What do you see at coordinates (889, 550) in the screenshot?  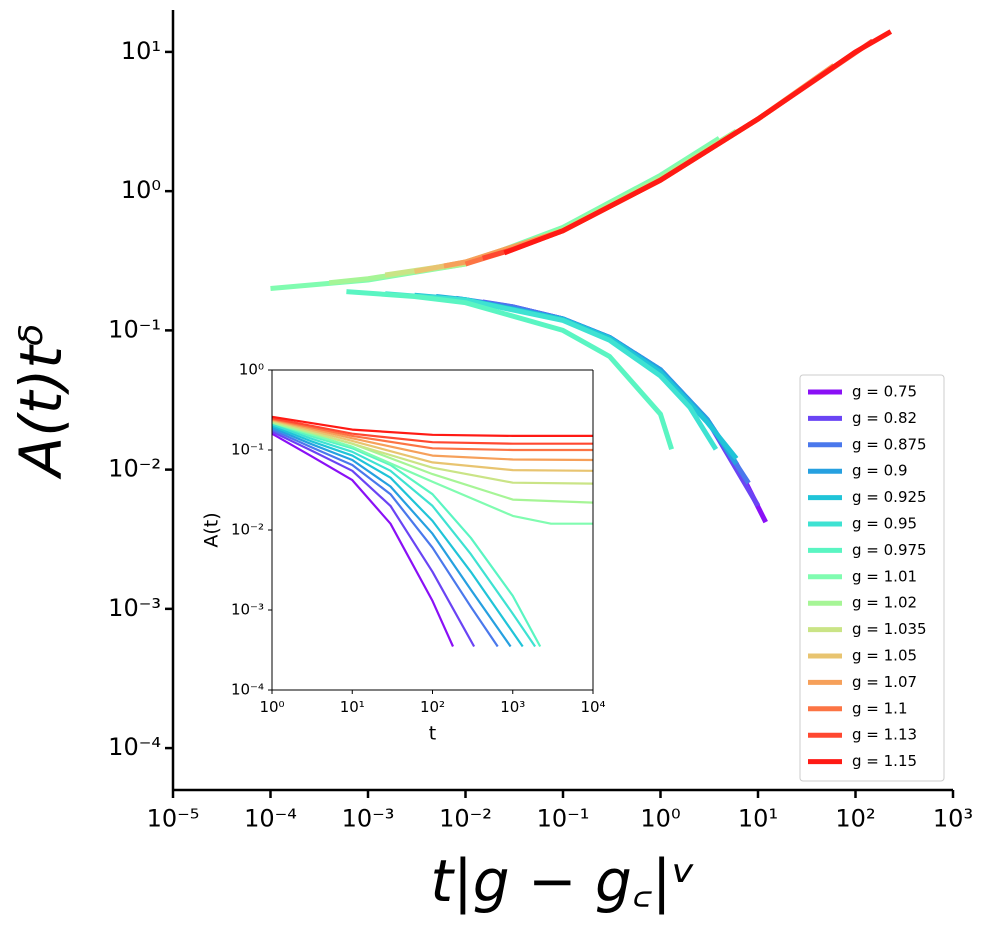 I see `legend-label: g = 0.975` at bounding box center [889, 550].